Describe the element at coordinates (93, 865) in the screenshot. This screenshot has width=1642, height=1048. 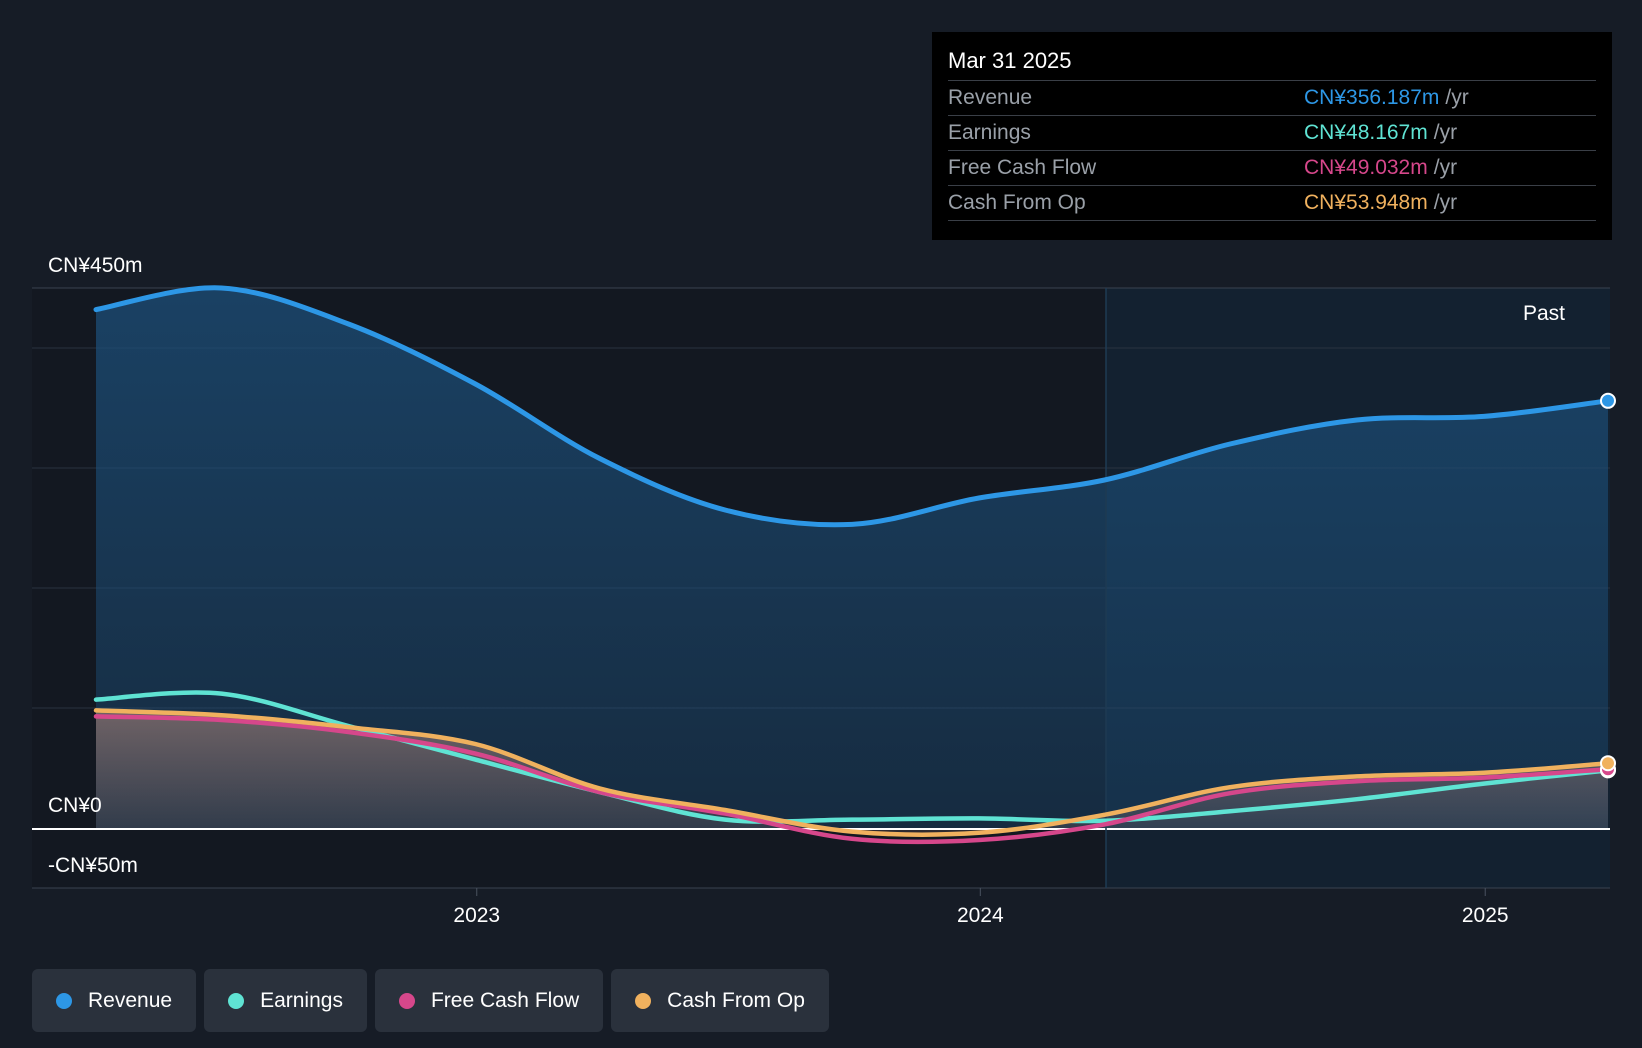
I see `y-tick-label-neg50: -CN¥50m` at that location.